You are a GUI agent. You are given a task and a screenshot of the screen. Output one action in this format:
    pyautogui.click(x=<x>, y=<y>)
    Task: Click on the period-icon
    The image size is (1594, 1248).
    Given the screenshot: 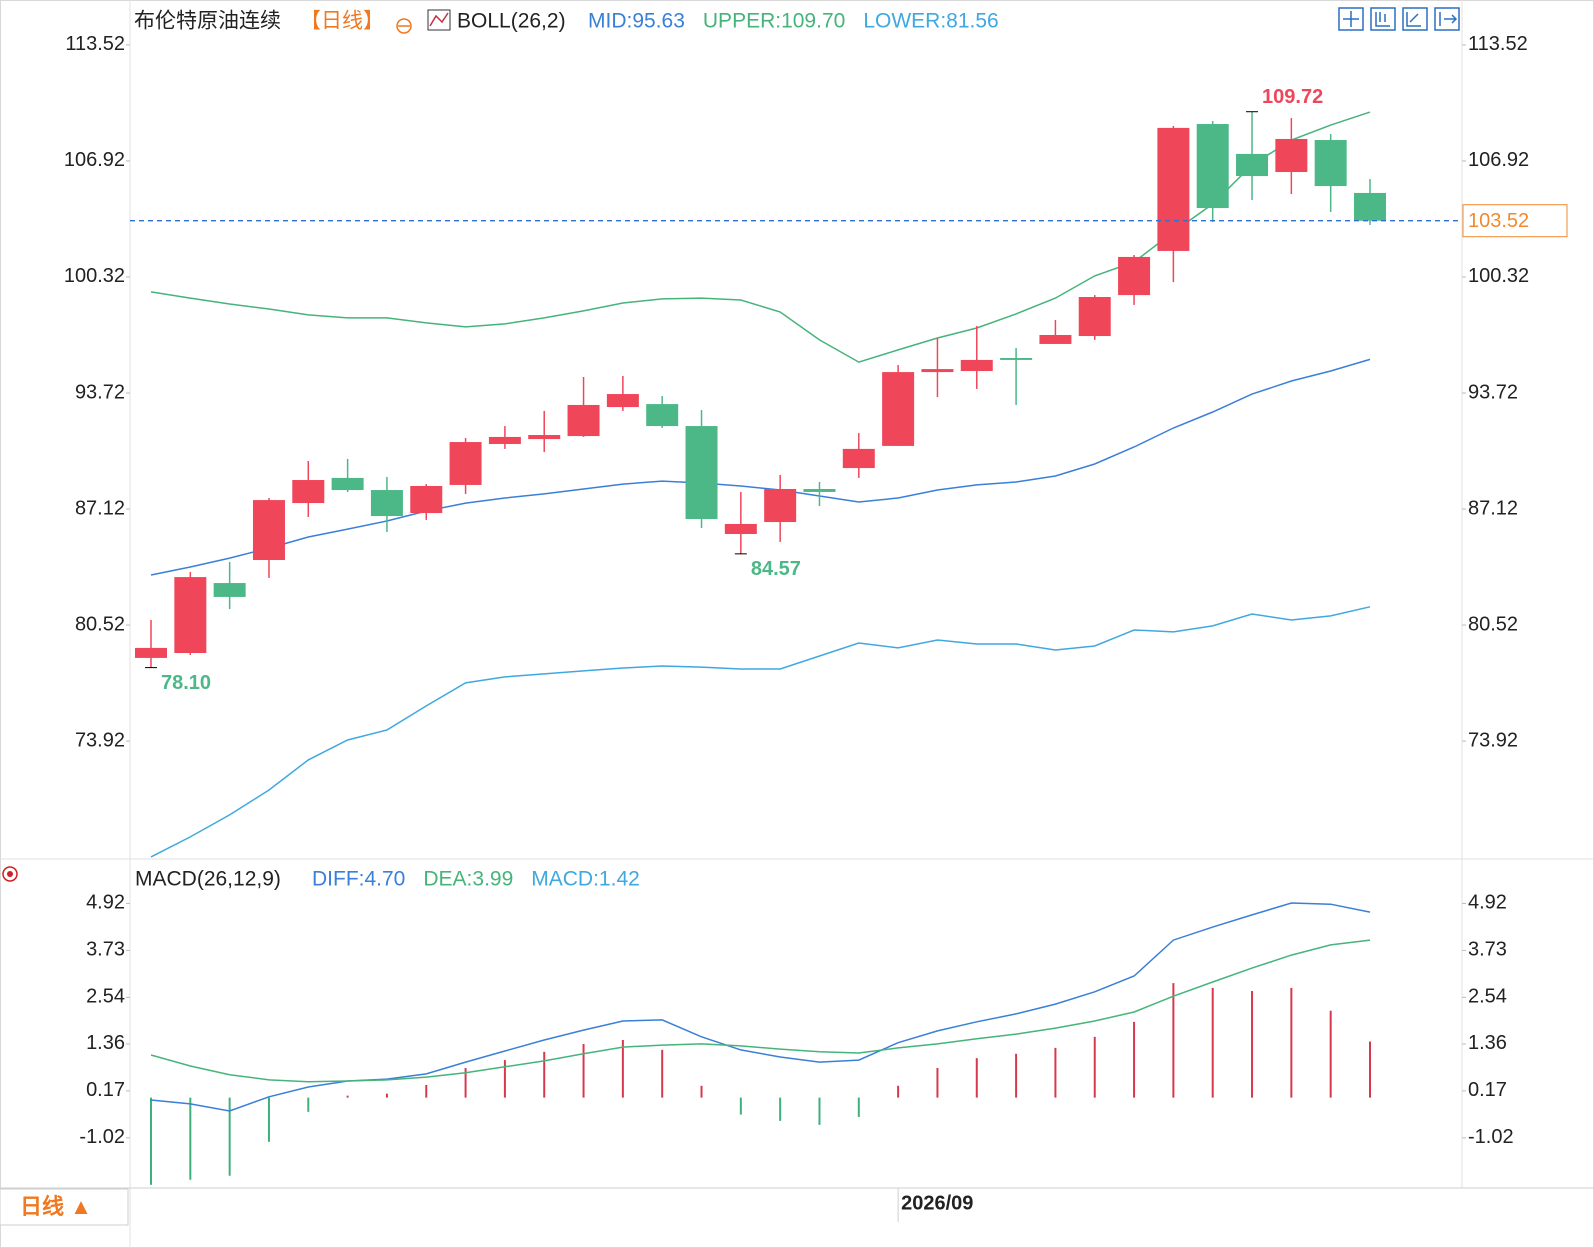 What is the action you would take?
    pyautogui.click(x=404, y=26)
    